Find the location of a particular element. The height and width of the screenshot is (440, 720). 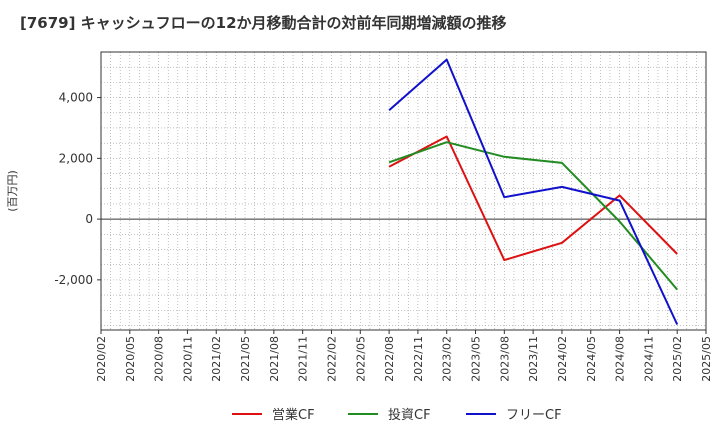

y-tick-label: -2,000 is located at coordinates (73, 280).